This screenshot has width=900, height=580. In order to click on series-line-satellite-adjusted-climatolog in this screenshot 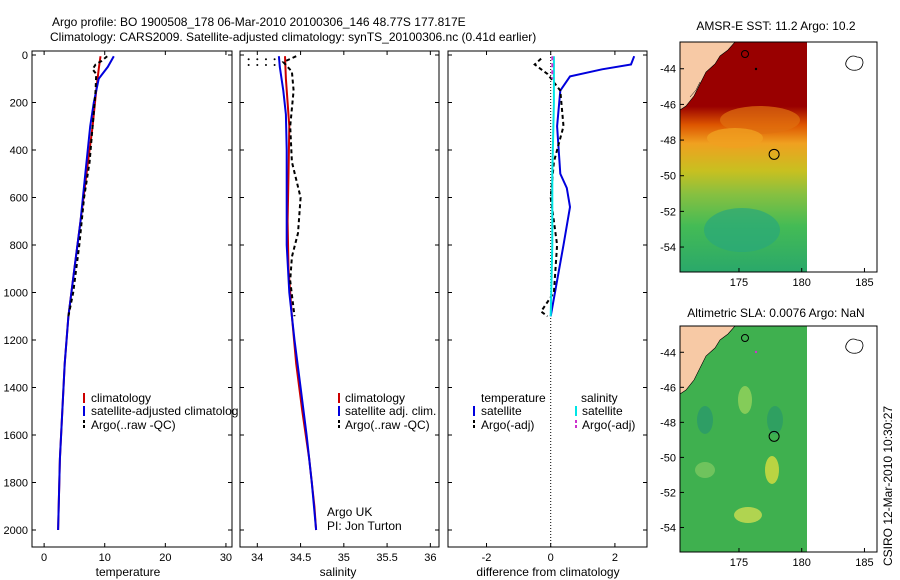, I will do `click(86, 293)`.